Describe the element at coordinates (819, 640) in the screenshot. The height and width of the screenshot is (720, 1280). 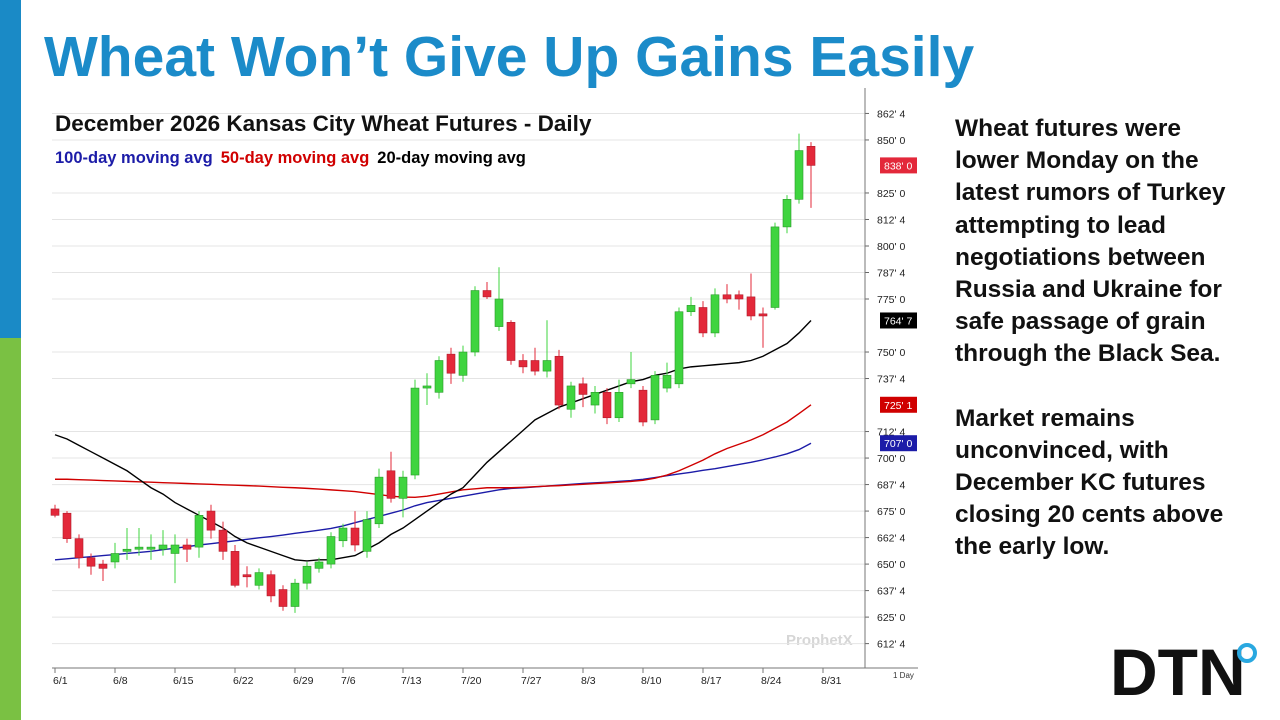
I see `watermark: ProphetX` at that location.